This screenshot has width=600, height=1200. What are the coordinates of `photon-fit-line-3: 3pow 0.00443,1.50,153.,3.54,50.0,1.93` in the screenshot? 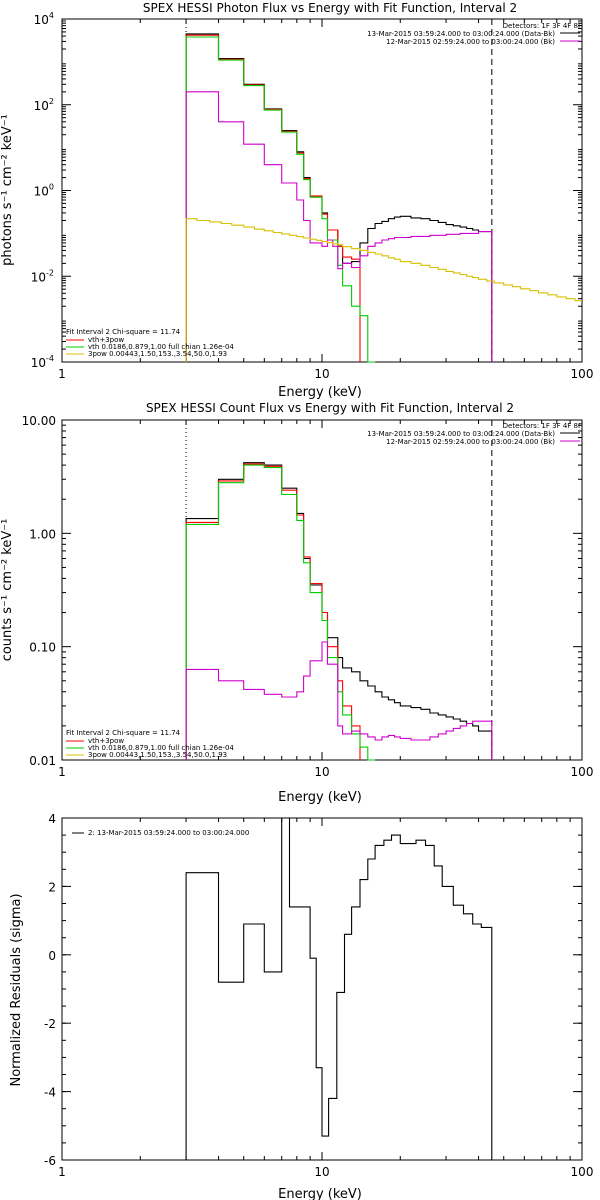 It's located at (157, 354).